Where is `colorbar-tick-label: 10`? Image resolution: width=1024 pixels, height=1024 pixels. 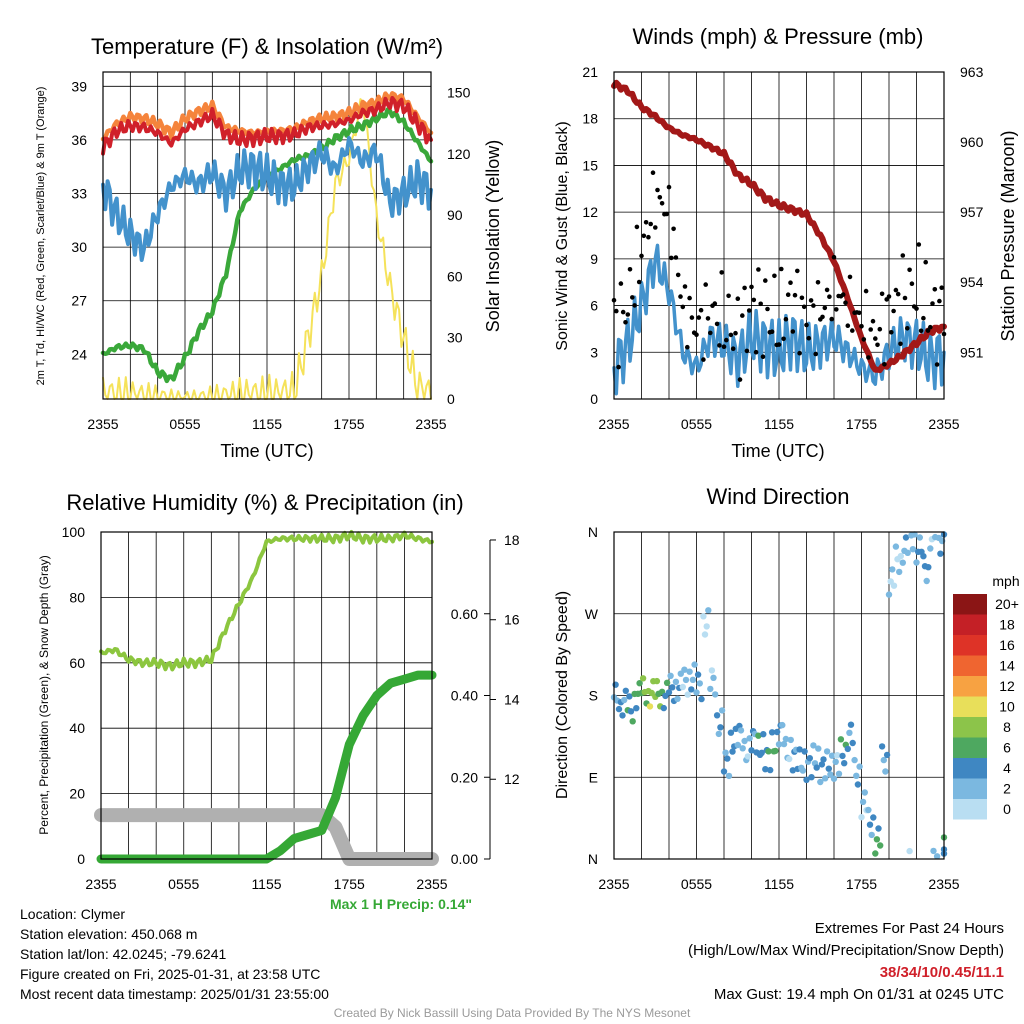
colorbar-tick-label: 10 is located at coordinates (1007, 707).